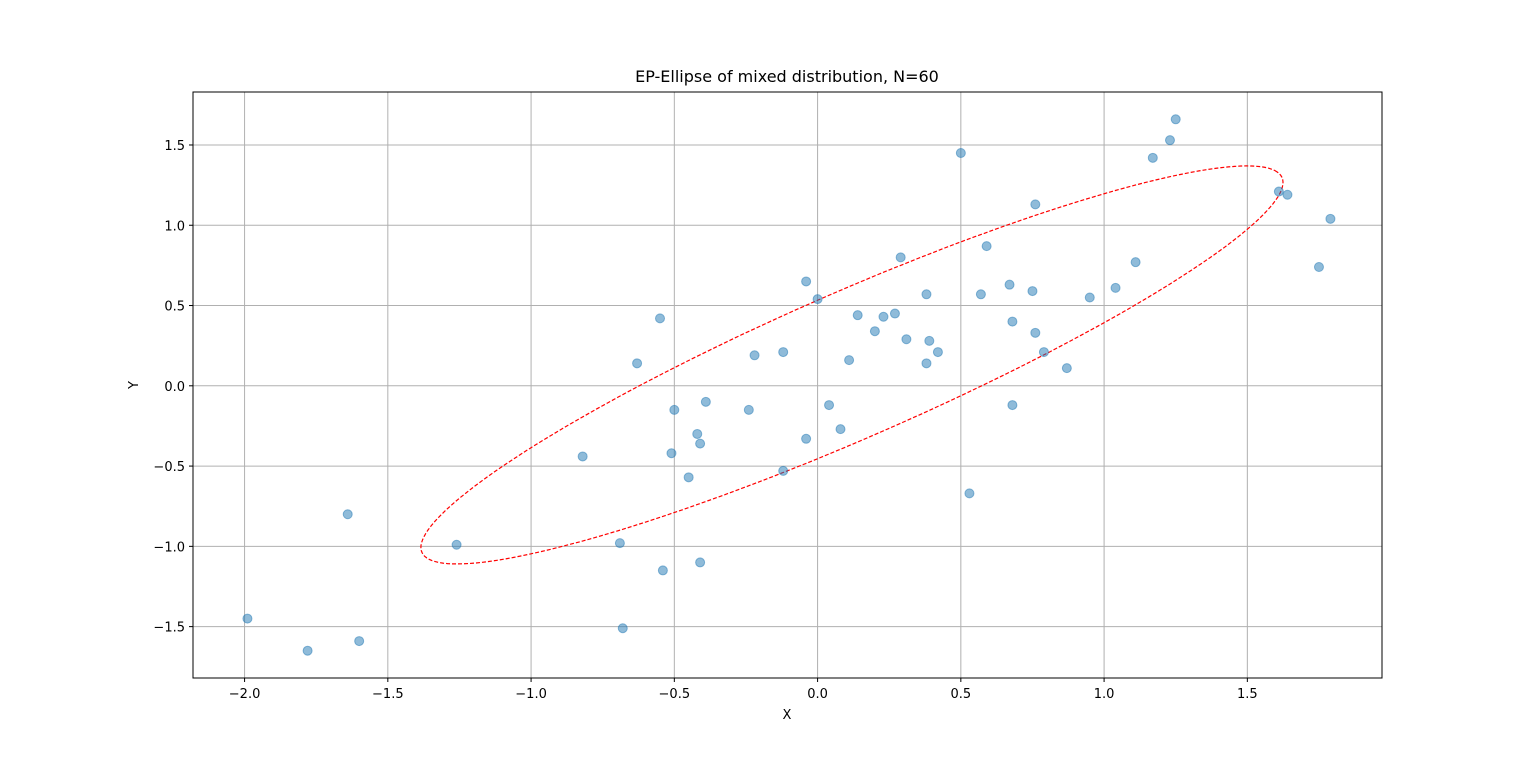 Image resolution: width=1536 pixels, height=762 pixels. I want to click on x-axis-label: X, so click(787, 715).